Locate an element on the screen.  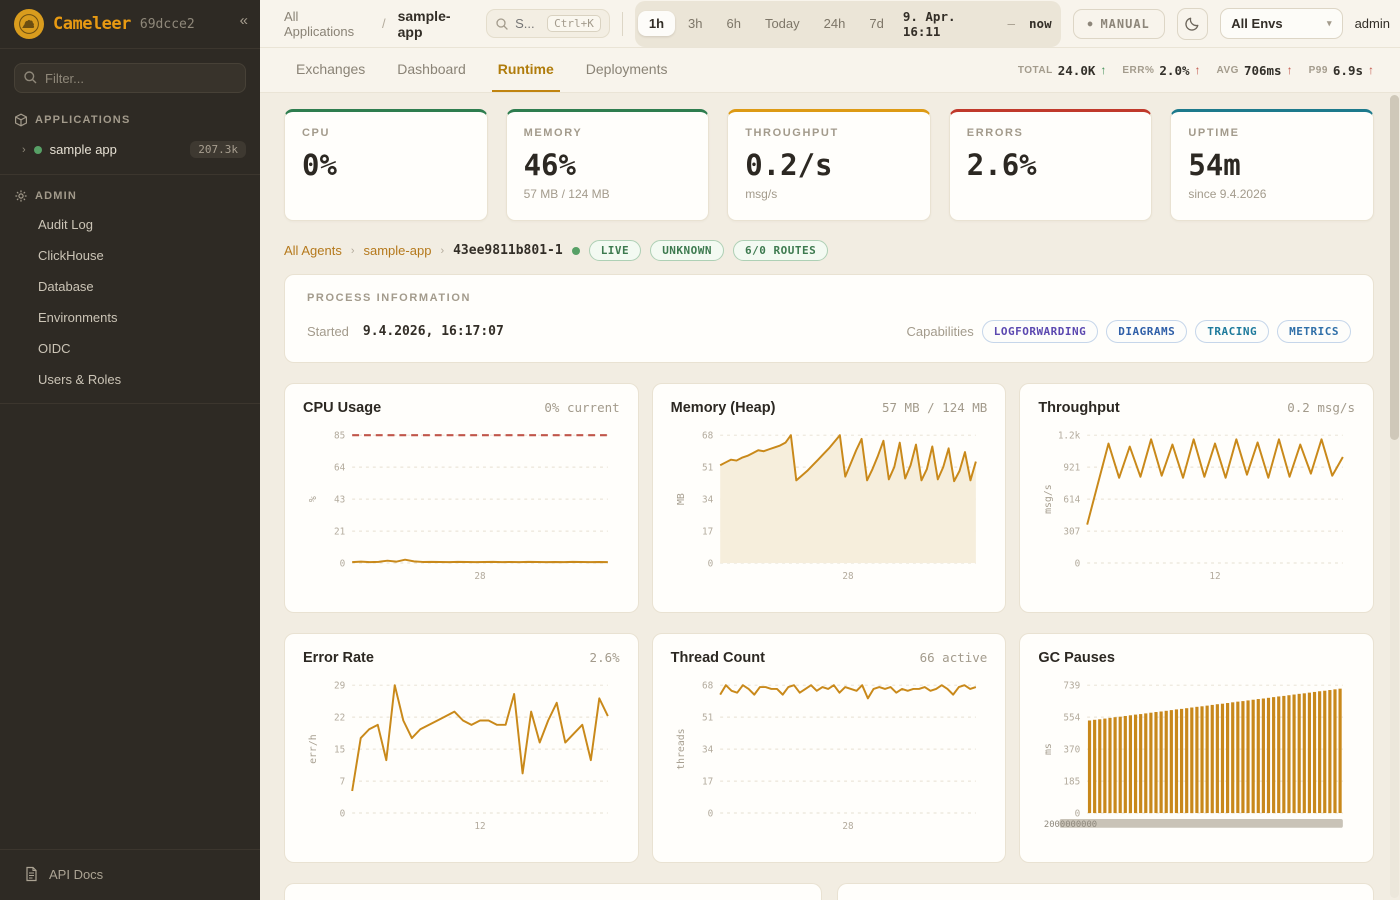
build-hash: 69dcce2 is located at coordinates (167, 24).